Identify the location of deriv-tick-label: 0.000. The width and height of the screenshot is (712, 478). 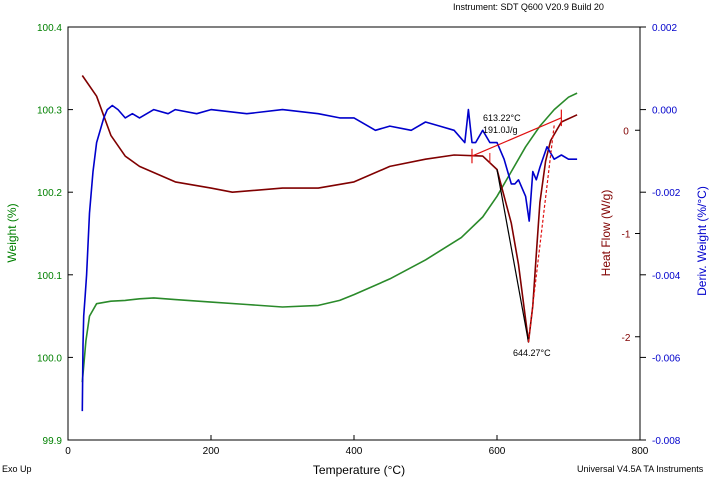
(664, 111).